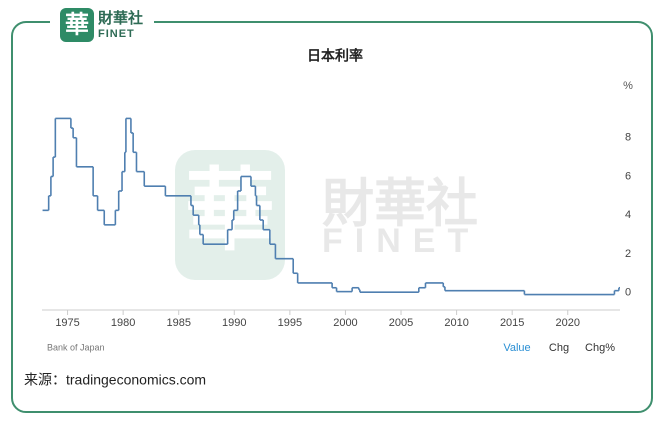 The width and height of the screenshot is (666, 430). I want to click on x-tick-label: 2010, so click(456, 323).